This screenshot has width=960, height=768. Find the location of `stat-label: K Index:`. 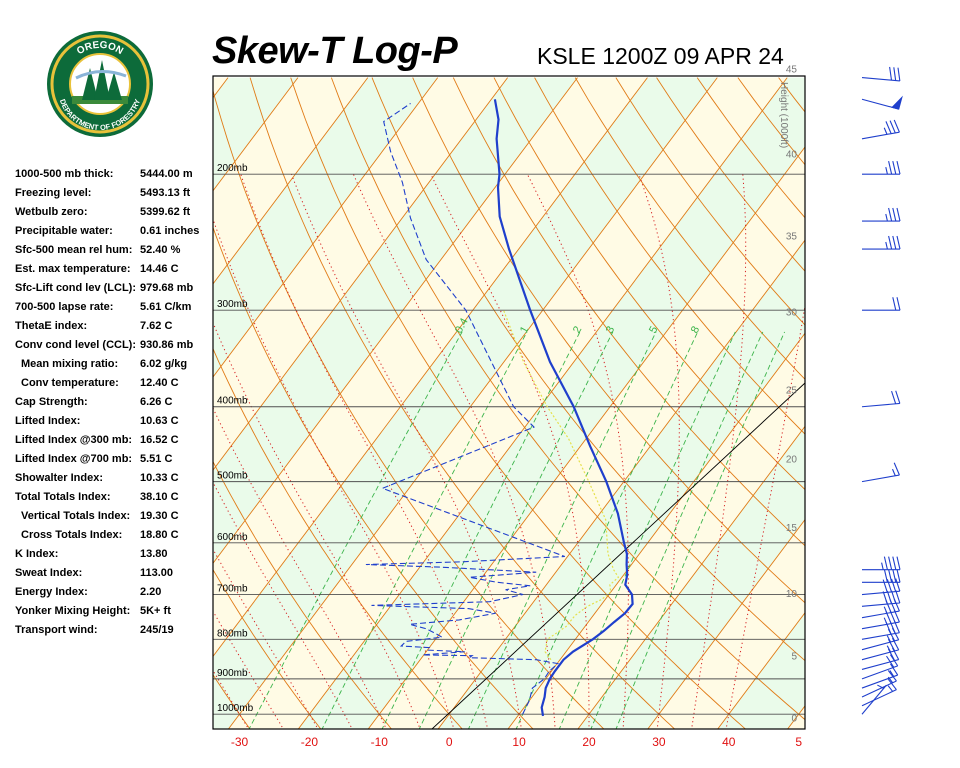

stat-label: K Index: is located at coordinates (37, 554).